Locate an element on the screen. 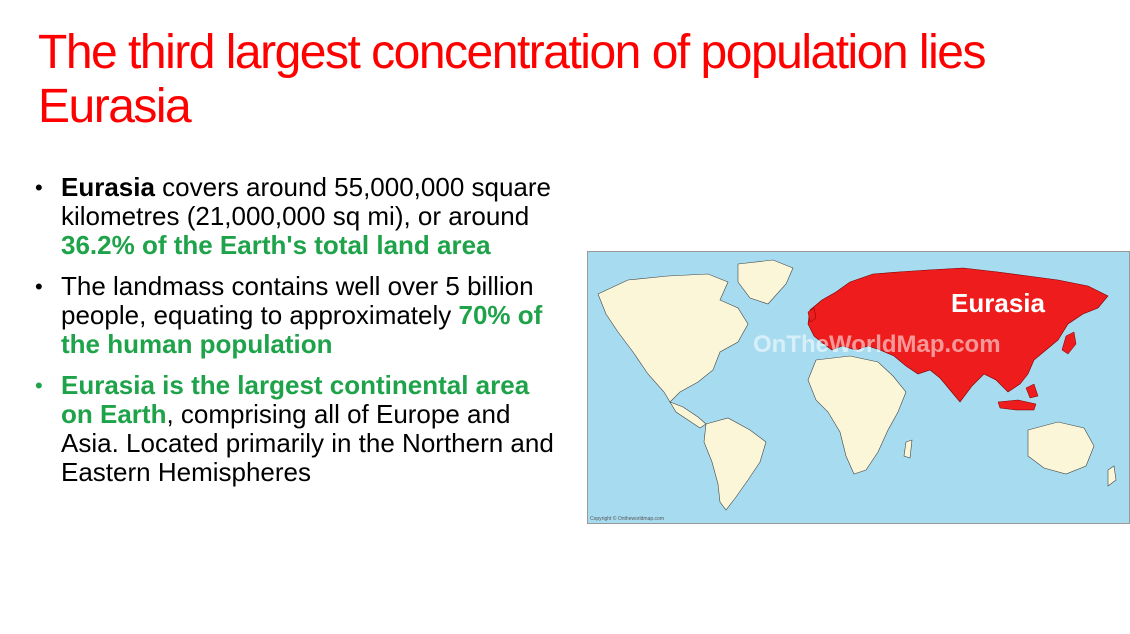 The height and width of the screenshot is (634, 1130). bullet-highlight: 70% of the human population is located at coordinates (302, 329).